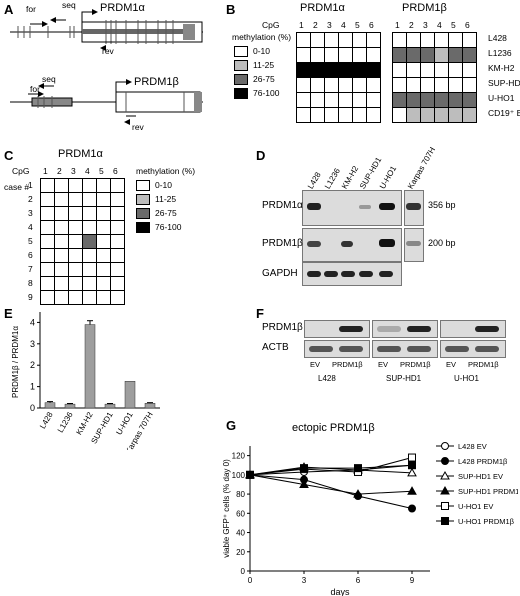  What do you see at coordinates (441, 70) in the screenshot?
I see `b-beta-cell-r3-c4` at bounding box center [441, 70].